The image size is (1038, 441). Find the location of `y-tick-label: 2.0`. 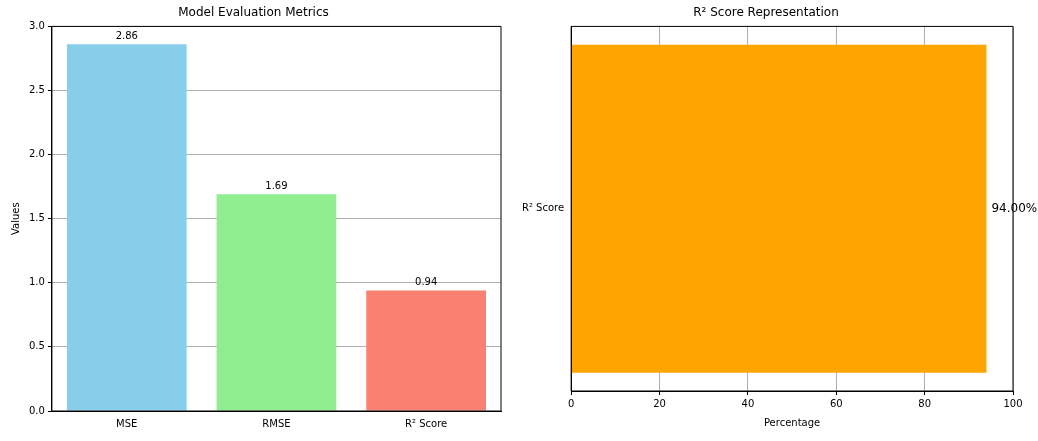

y-tick-label: 2.0 is located at coordinates (37, 154).